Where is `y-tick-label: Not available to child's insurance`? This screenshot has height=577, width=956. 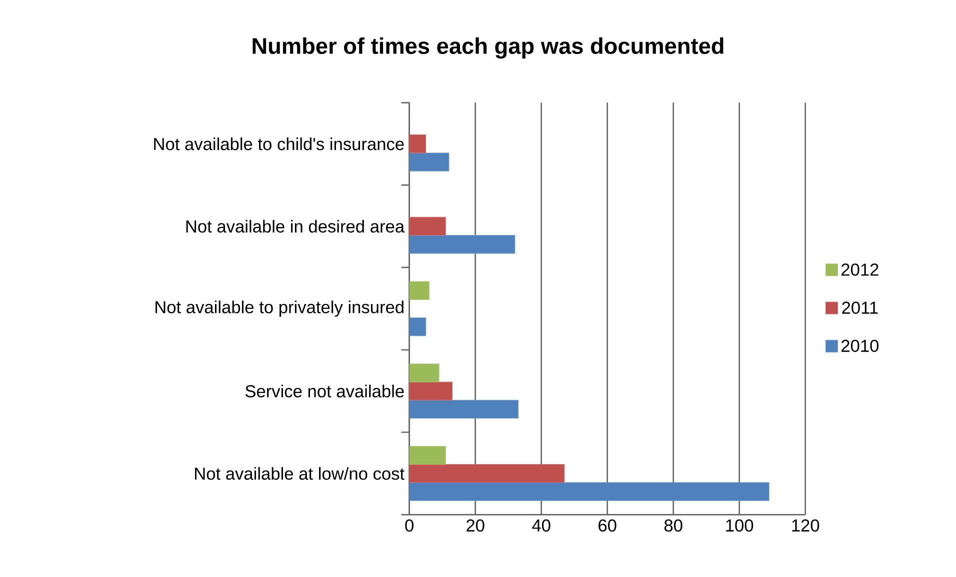 y-tick-label: Not available to child's insurance is located at coordinates (279, 143).